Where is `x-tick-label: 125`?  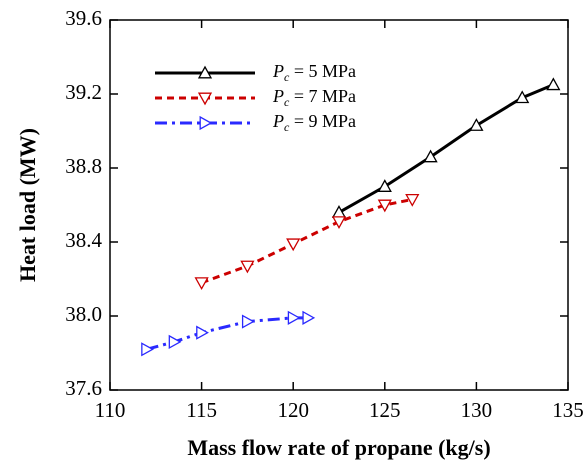 x-tick-label: 125 is located at coordinates (385, 410).